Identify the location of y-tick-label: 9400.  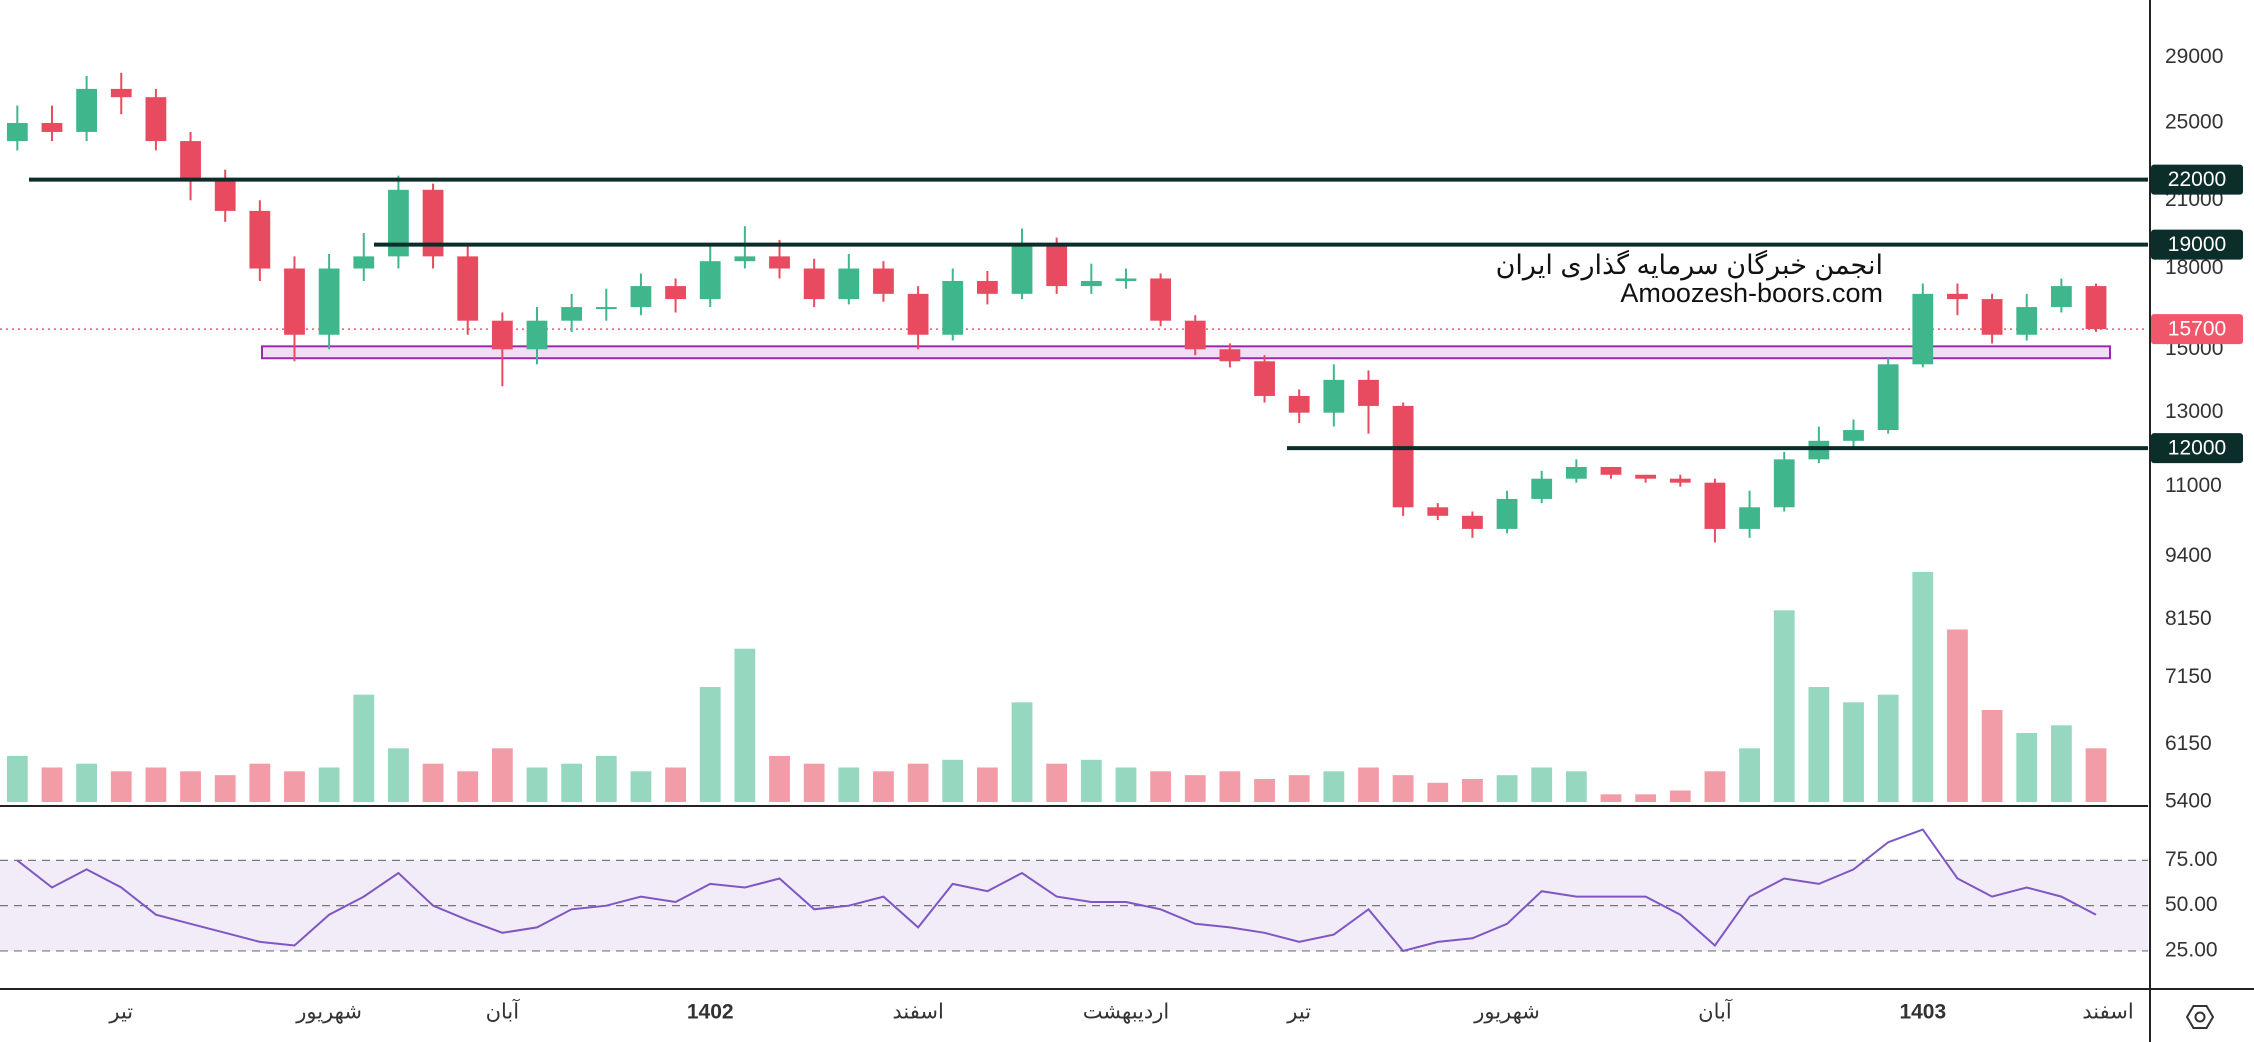
(2188, 555).